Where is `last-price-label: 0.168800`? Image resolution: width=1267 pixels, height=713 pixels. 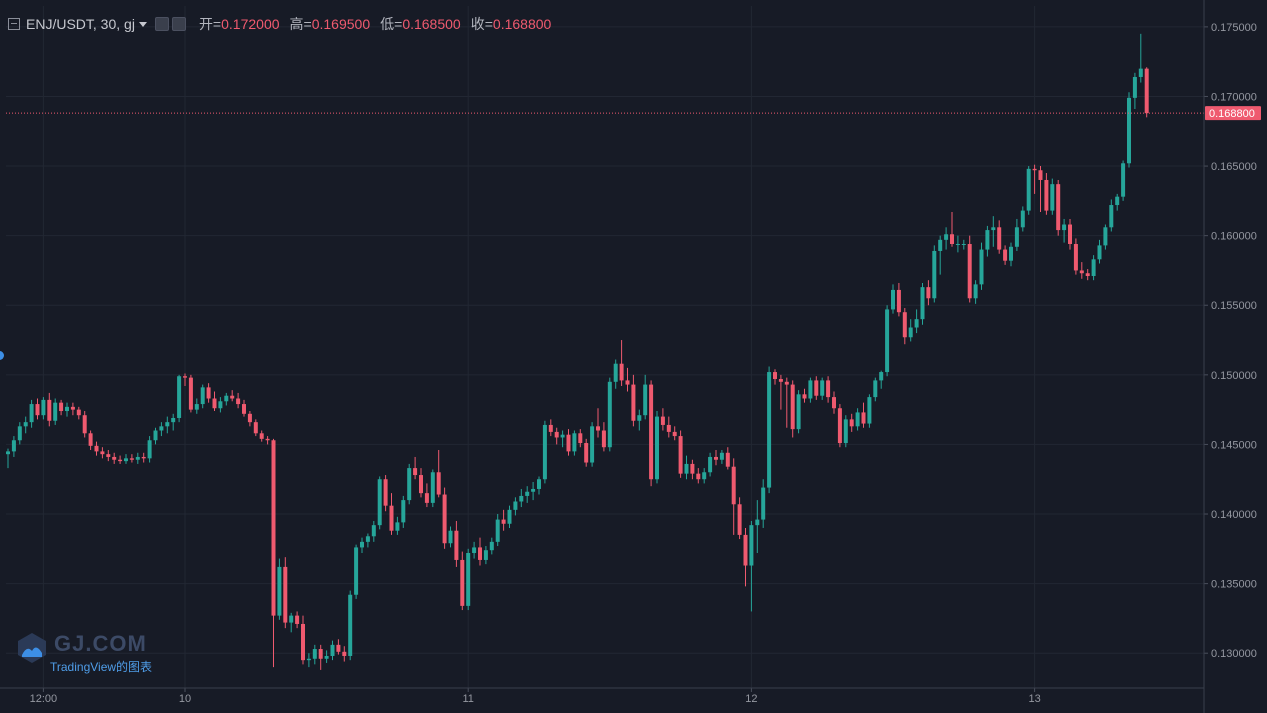
last-price-label: 0.168800 is located at coordinates (1232, 114).